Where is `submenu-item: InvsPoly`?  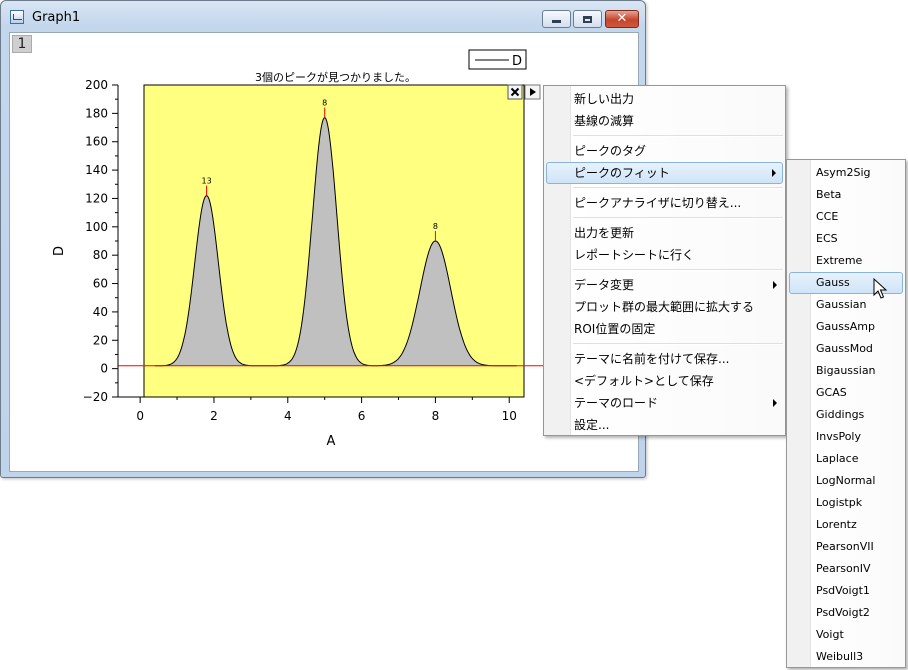
submenu-item: InvsPoly is located at coordinates (838, 436).